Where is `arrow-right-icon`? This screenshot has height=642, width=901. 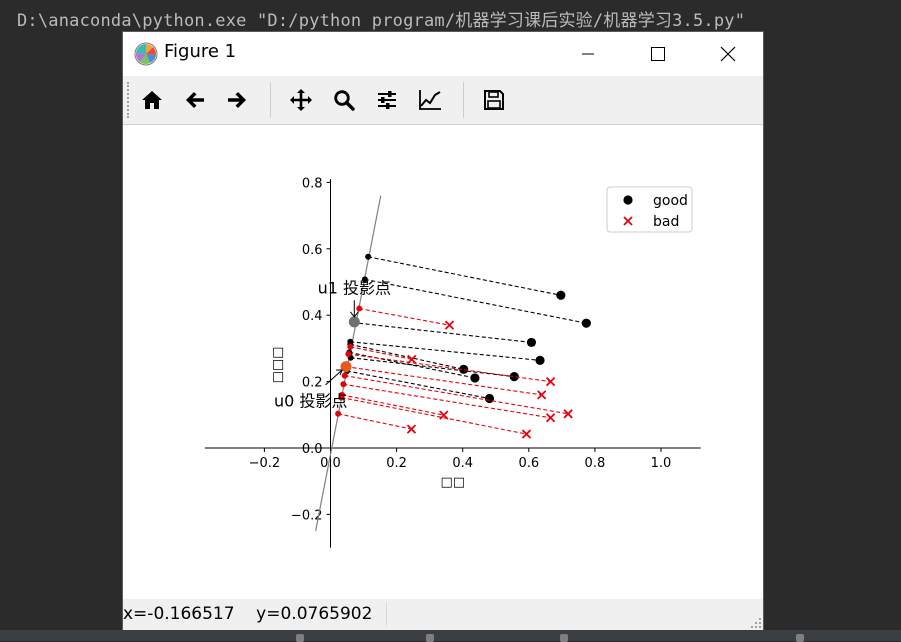 arrow-right-icon is located at coordinates (237, 100).